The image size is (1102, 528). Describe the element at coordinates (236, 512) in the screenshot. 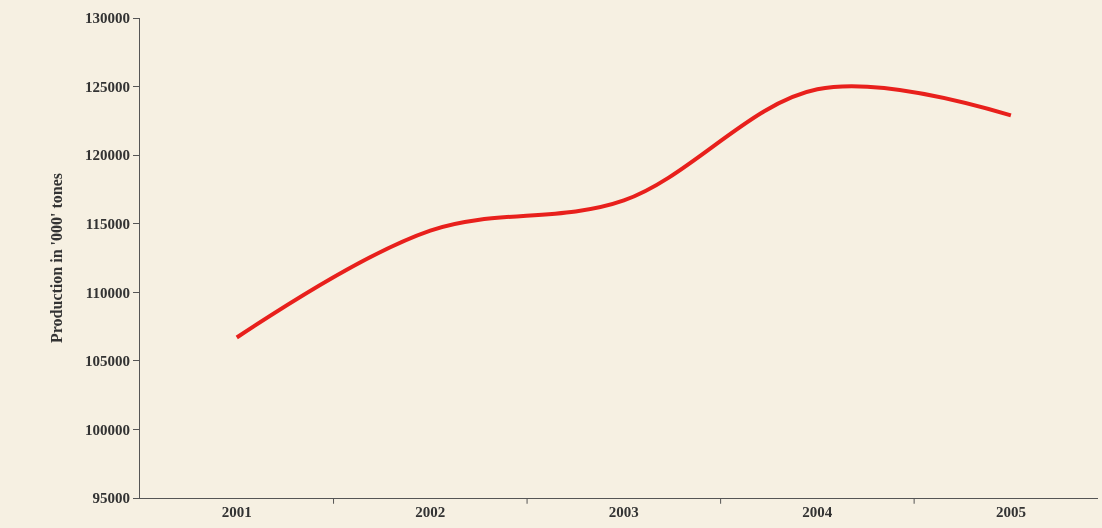

I see `x-tick-label: 2001` at that location.